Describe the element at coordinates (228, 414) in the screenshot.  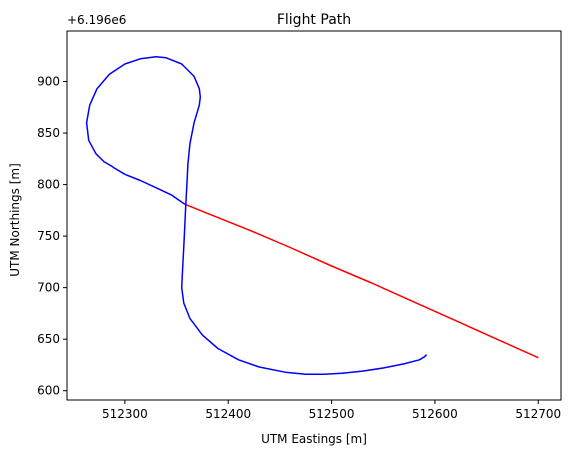
I see `x-tick-label: 512400` at that location.